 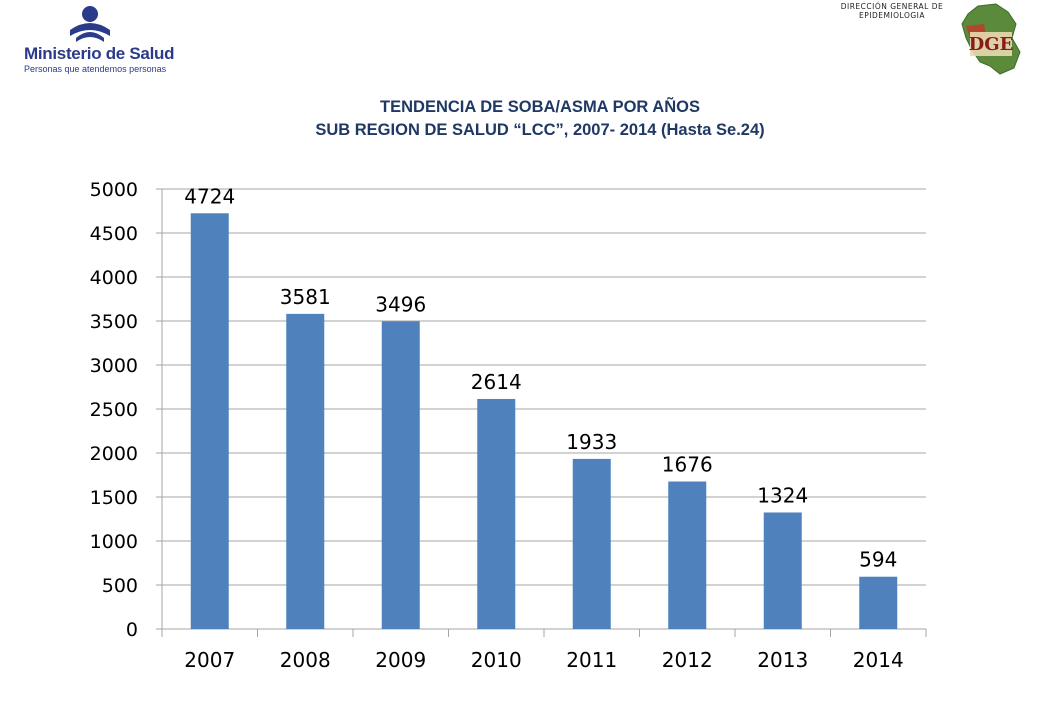 What do you see at coordinates (114, 322) in the screenshot?
I see `y-tick-label: 3500` at bounding box center [114, 322].